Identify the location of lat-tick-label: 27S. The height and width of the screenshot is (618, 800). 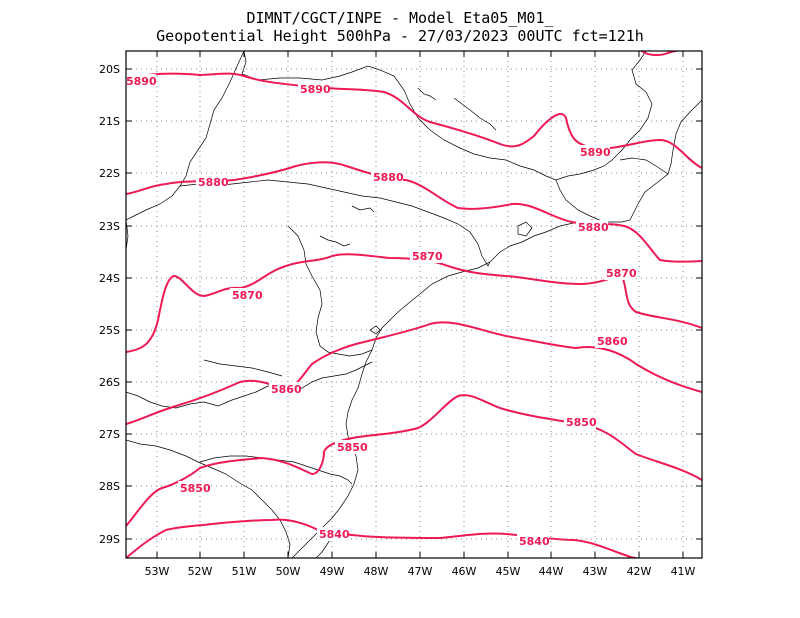
(109, 434).